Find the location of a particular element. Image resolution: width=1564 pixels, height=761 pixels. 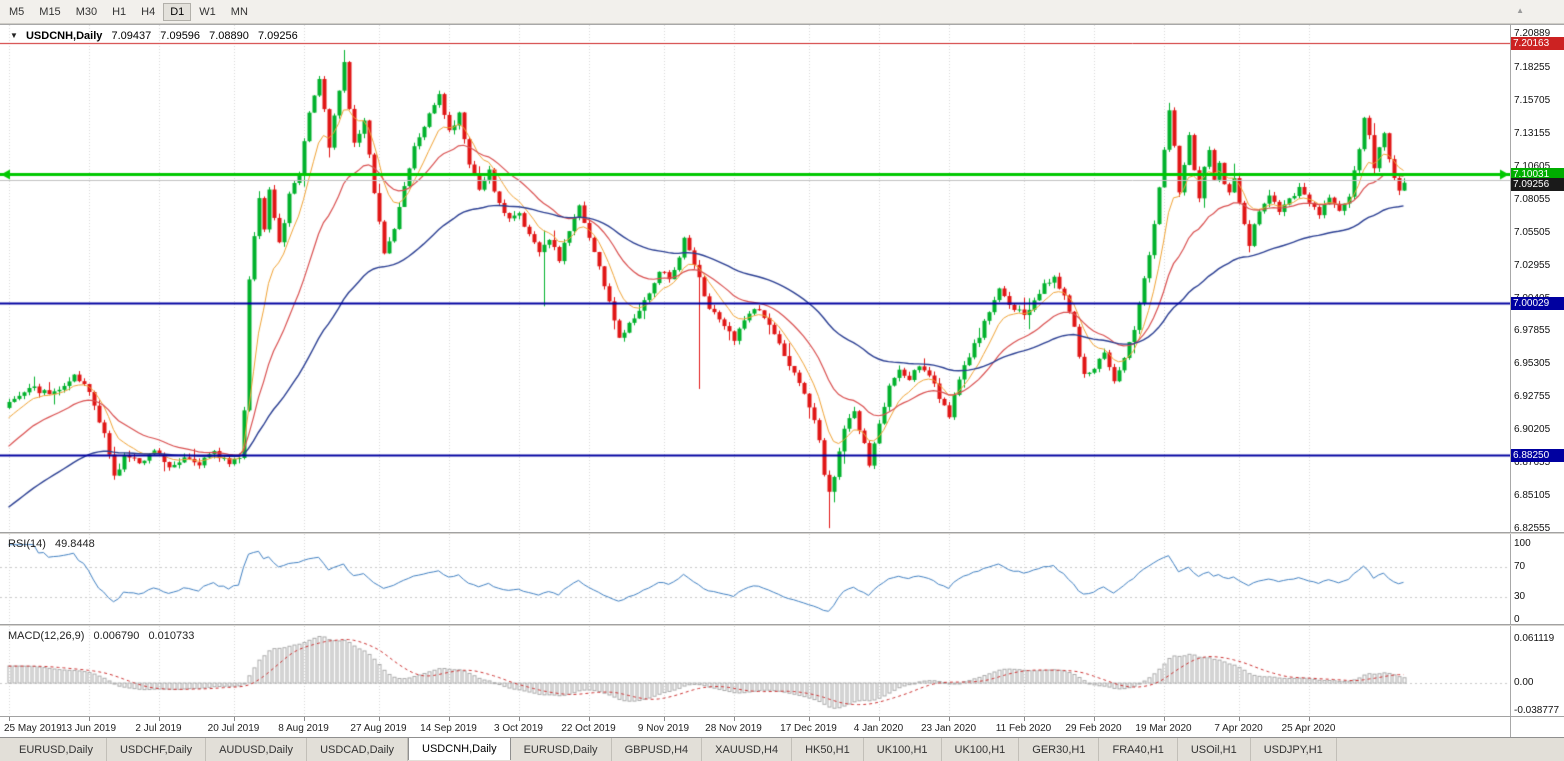

date-axis-label: 29 Feb 2020 is located at coordinates (1093, 728).